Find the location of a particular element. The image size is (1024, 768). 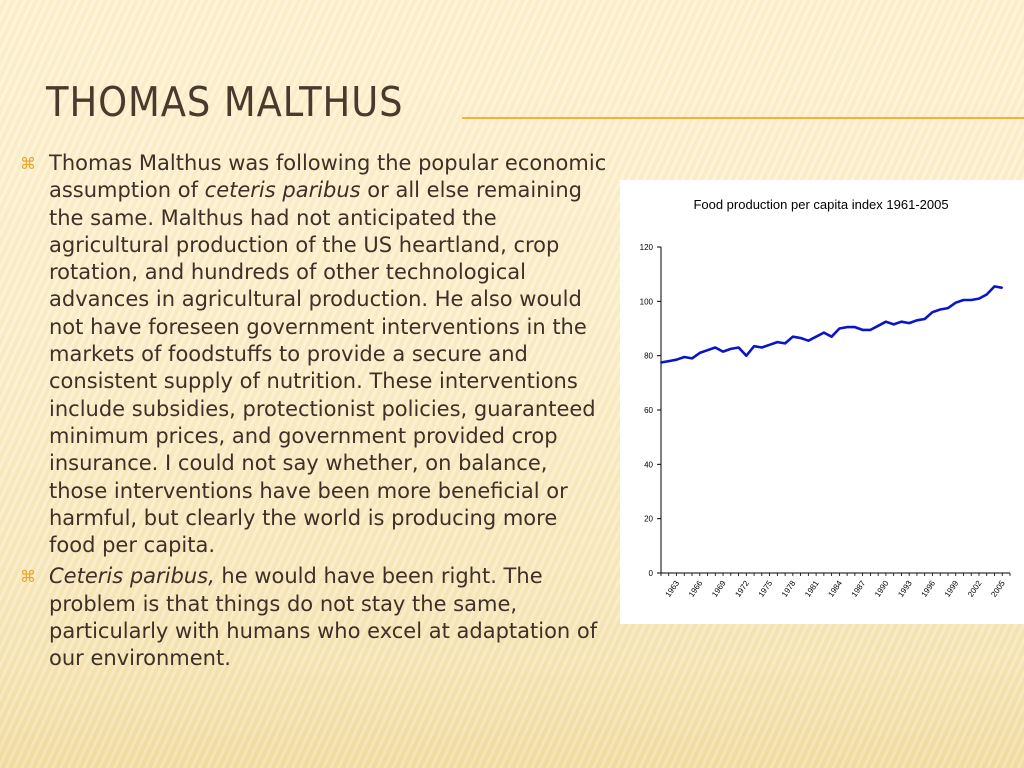

y-tick-label: 80 is located at coordinates (648, 356).